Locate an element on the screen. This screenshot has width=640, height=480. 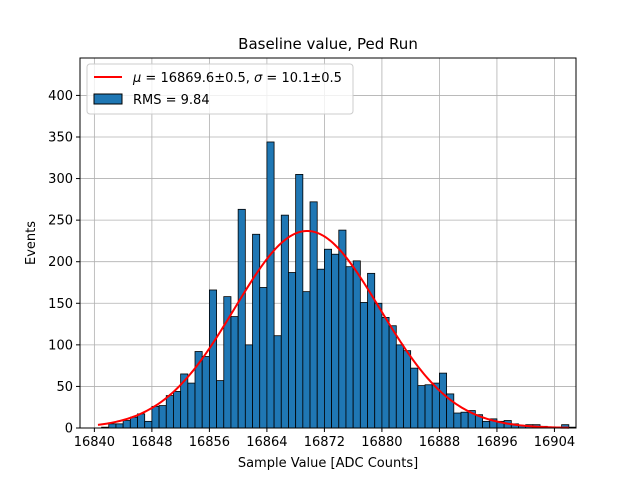
legend: μ = 16869.6±0.5, σ = 10.1±0.5 RMS = 9.84 is located at coordinates (220, 89).